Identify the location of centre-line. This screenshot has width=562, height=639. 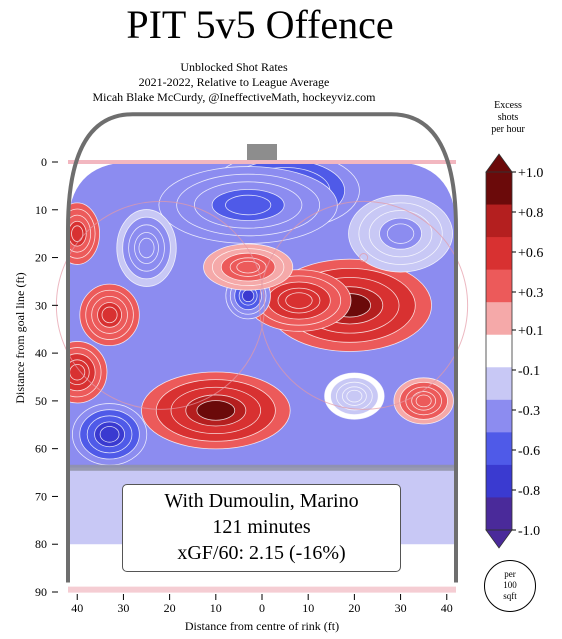
(262, 589).